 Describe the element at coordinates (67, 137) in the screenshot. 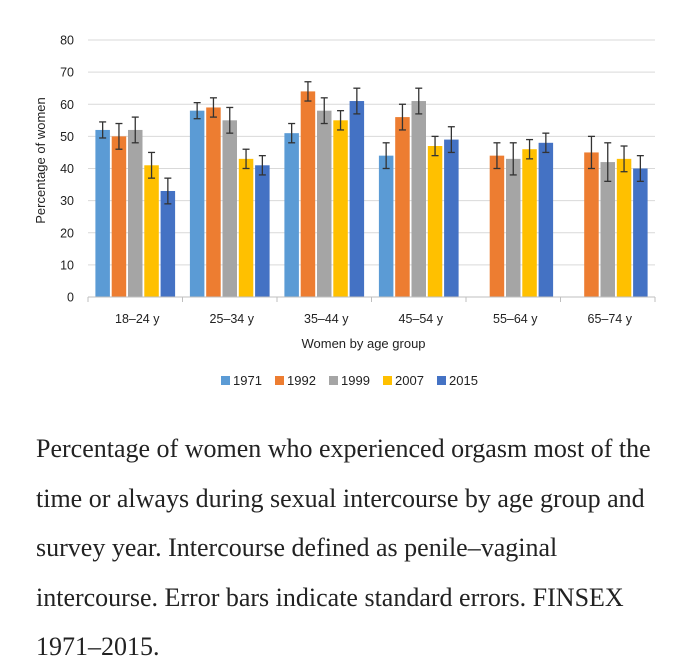

I see `y-tick-label: 50` at that location.